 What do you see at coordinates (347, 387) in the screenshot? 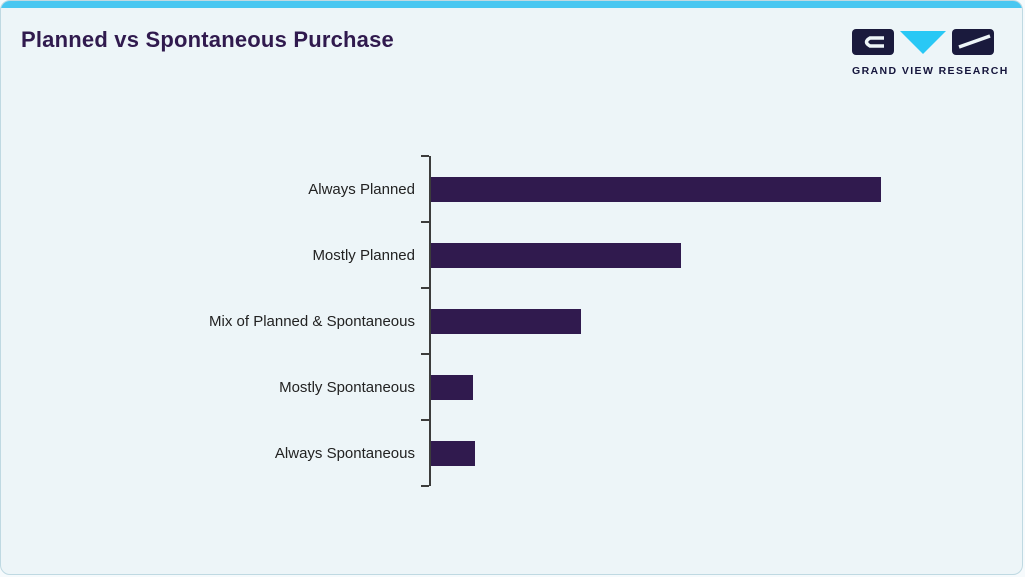
I see `category-label: Mostly Spontaneous` at bounding box center [347, 387].